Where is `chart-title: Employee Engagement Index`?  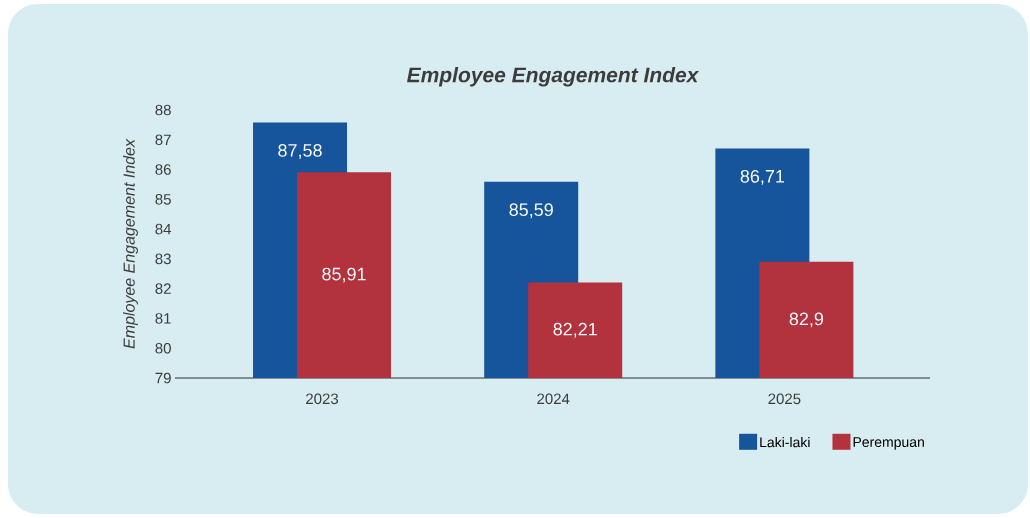 chart-title: Employee Engagement Index is located at coordinates (553, 76).